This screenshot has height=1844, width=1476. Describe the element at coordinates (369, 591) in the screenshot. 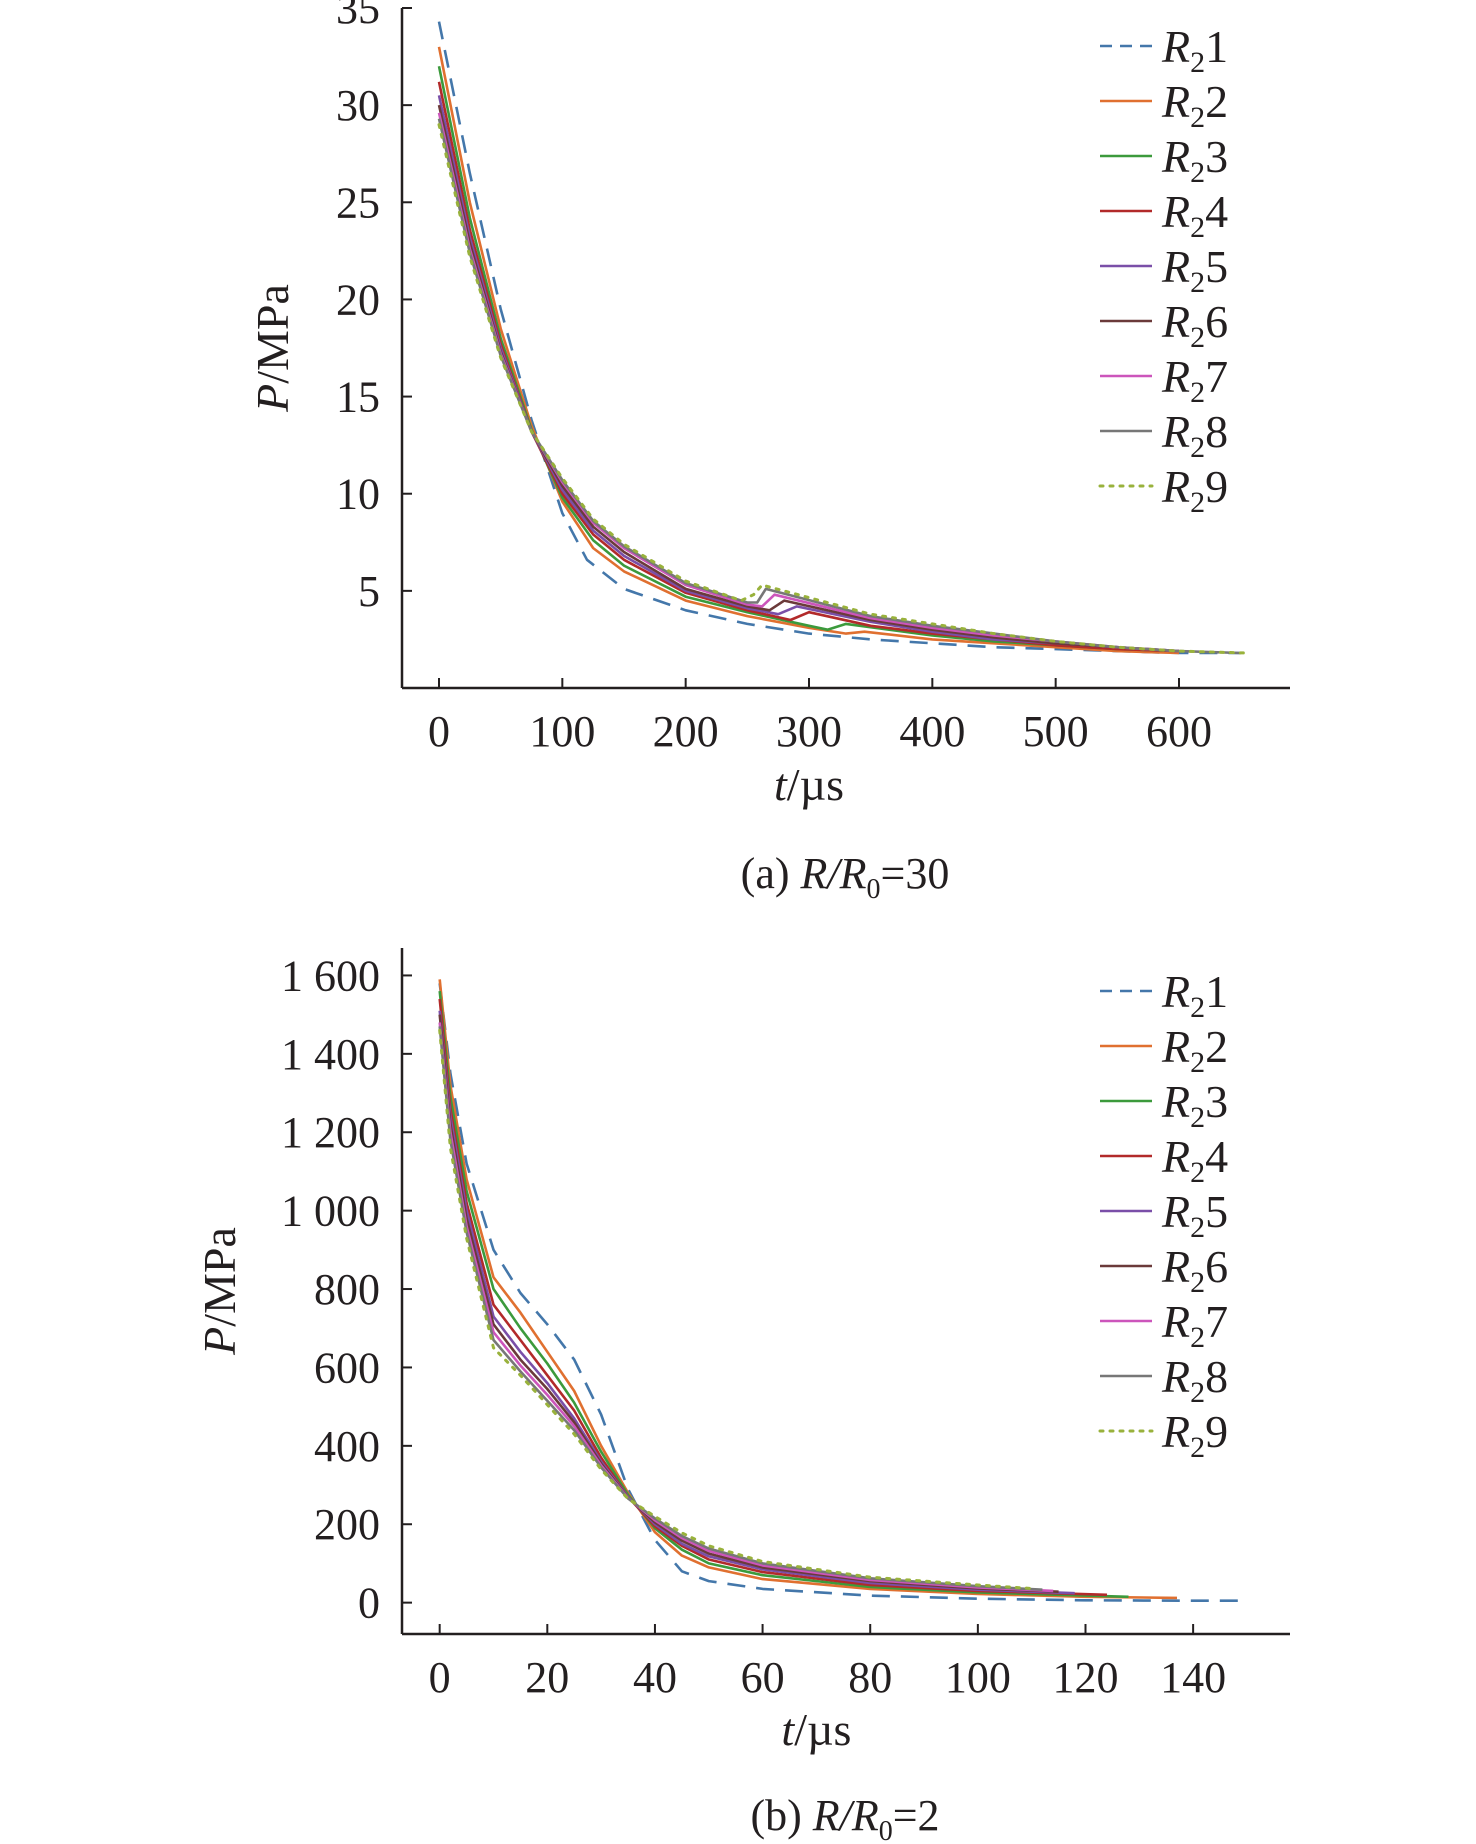

I see `y-tick-label: 5` at that location.